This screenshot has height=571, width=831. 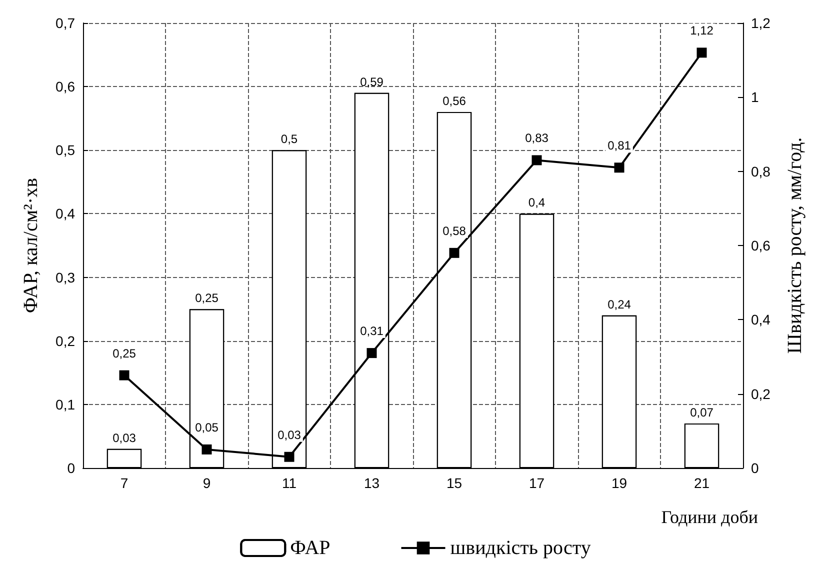 What do you see at coordinates (66, 214) in the screenshot?
I see `y-tick-label: 0,4` at bounding box center [66, 214].